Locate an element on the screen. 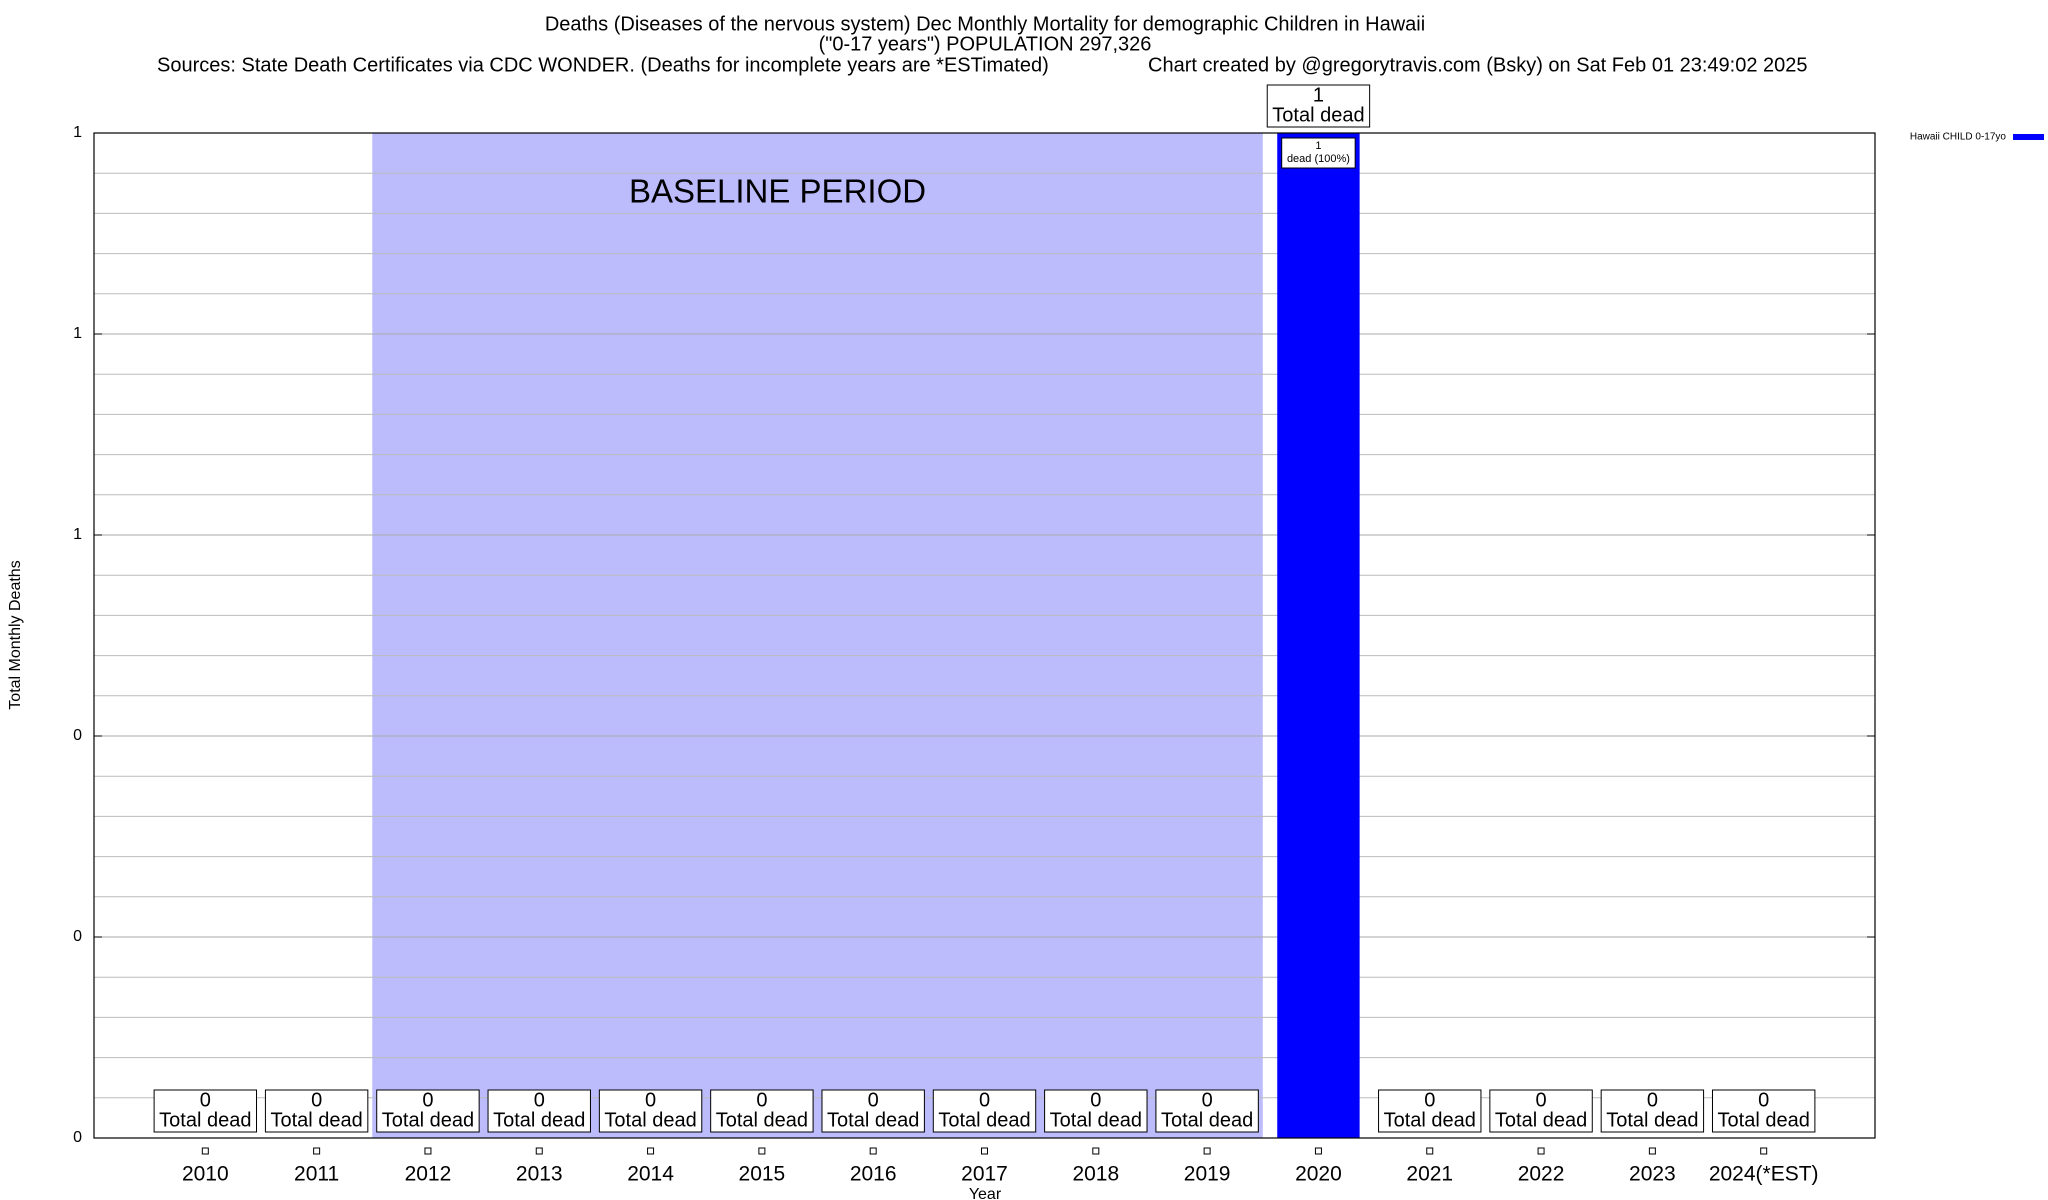  inner-value-label: 1 is located at coordinates (1318, 146).